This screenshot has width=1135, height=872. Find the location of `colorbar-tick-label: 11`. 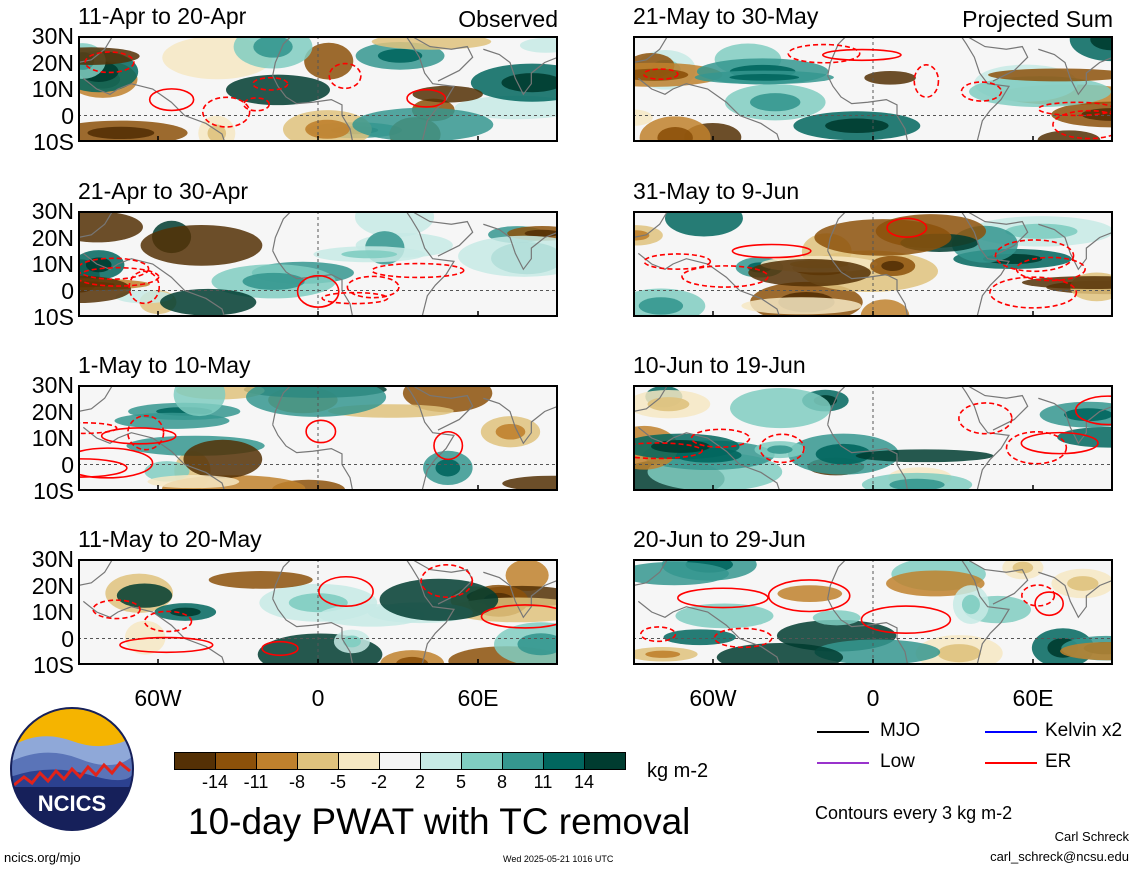

colorbar-tick-label: 11 is located at coordinates (543, 782).